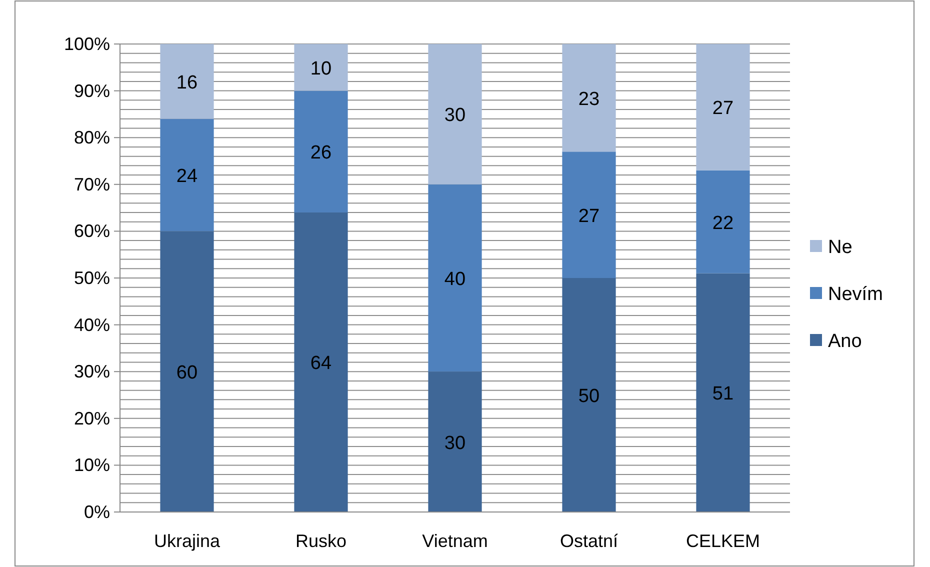 This screenshot has width=930, height=567. What do you see at coordinates (92, 418) in the screenshot?
I see `y-tick-label: 20%` at bounding box center [92, 418].